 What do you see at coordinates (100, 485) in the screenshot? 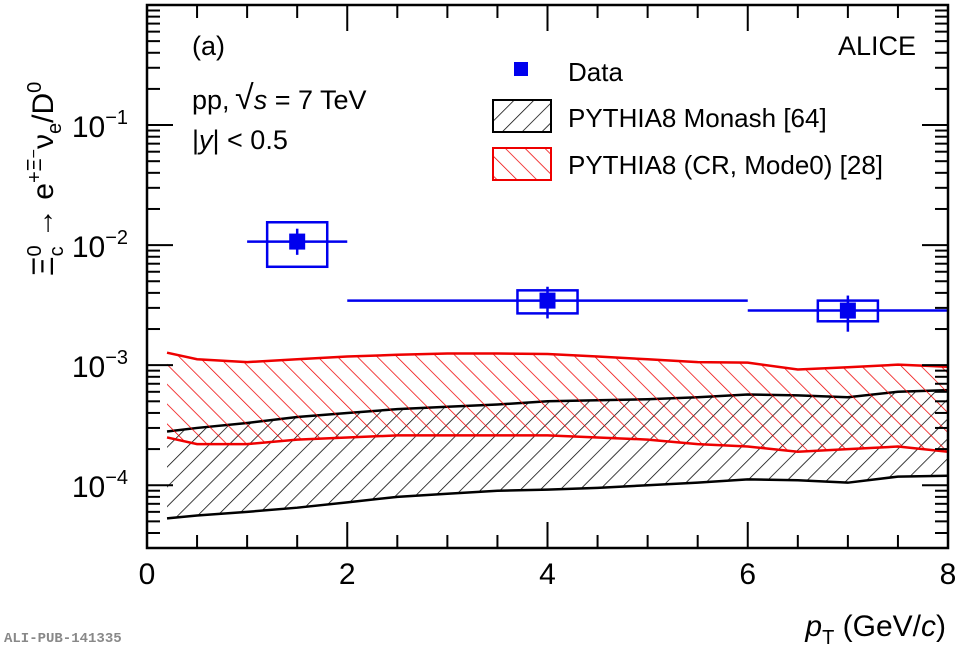
I see `y-tick-label: 10⁻⁴` at bounding box center [100, 485].